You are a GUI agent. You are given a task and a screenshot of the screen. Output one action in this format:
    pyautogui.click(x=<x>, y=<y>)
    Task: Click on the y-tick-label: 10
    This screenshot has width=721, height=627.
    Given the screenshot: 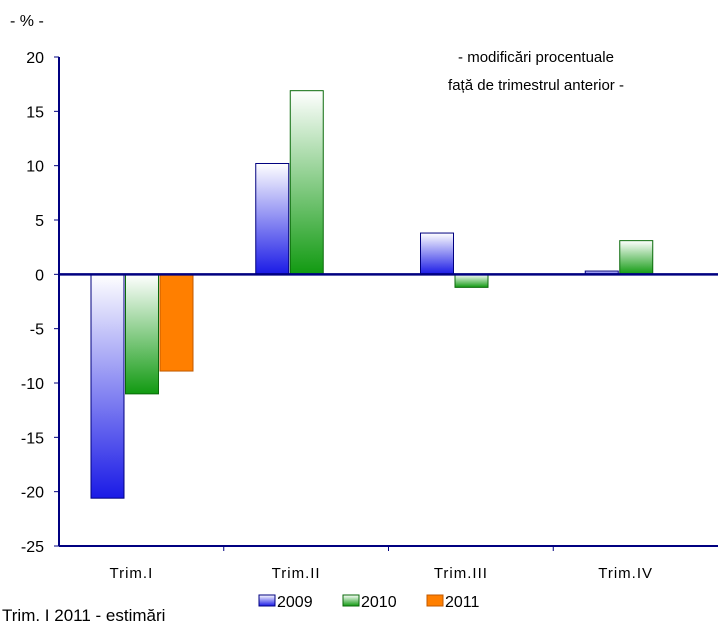 What is the action you would take?
    pyautogui.click(x=35, y=167)
    